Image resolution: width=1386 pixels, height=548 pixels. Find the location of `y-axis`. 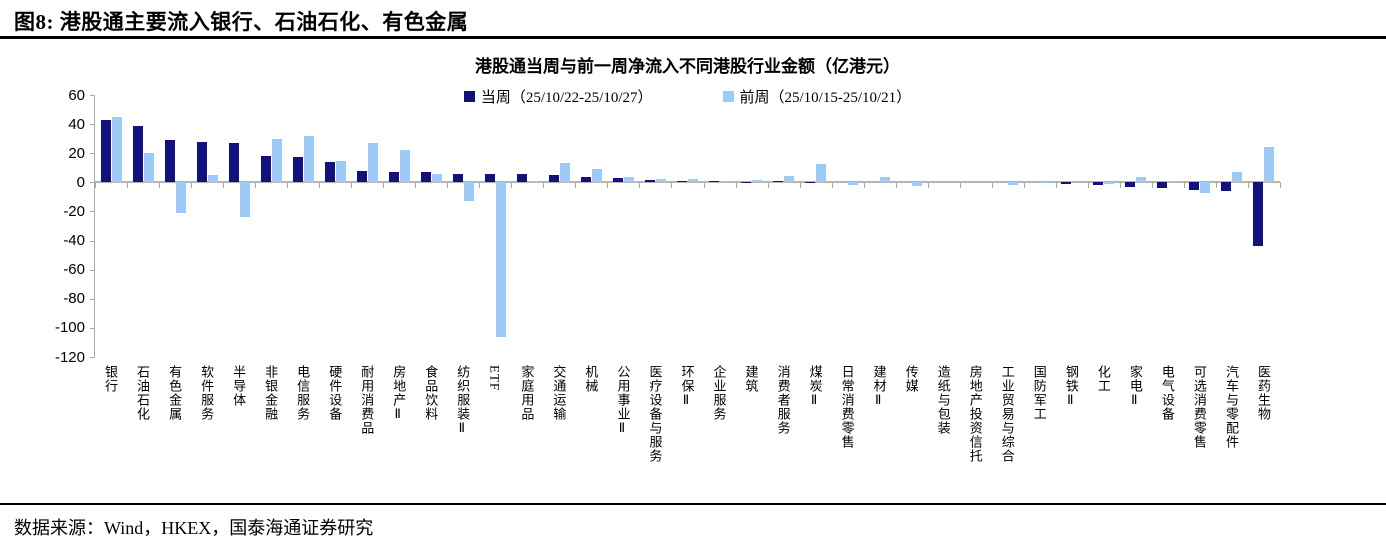

y-axis is located at coordinates (94, 226).